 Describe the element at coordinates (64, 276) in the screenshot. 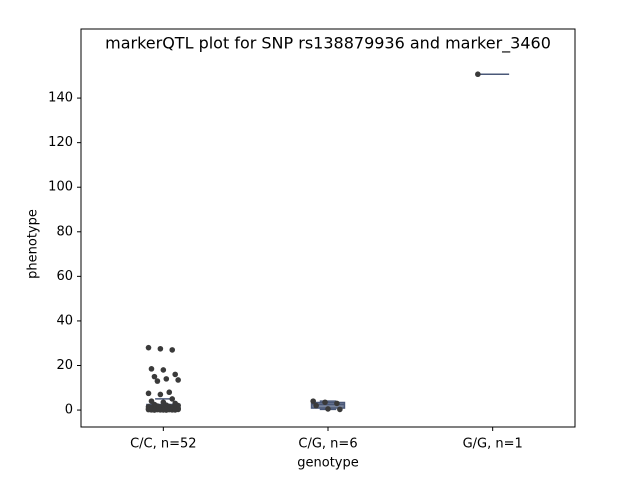

I see `y-tick-label: 60` at that location.